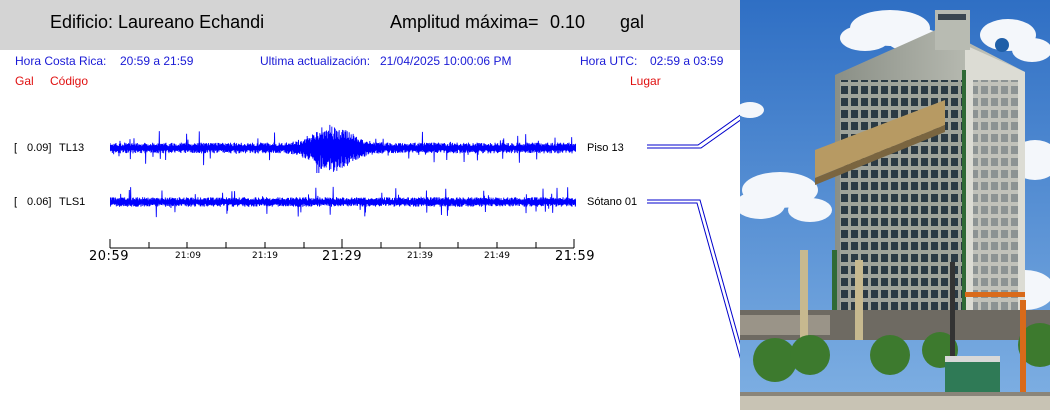 The image size is (1050, 410). Describe the element at coordinates (575, 256) in the screenshot. I see `axis-label-2159: 21:59` at that location.